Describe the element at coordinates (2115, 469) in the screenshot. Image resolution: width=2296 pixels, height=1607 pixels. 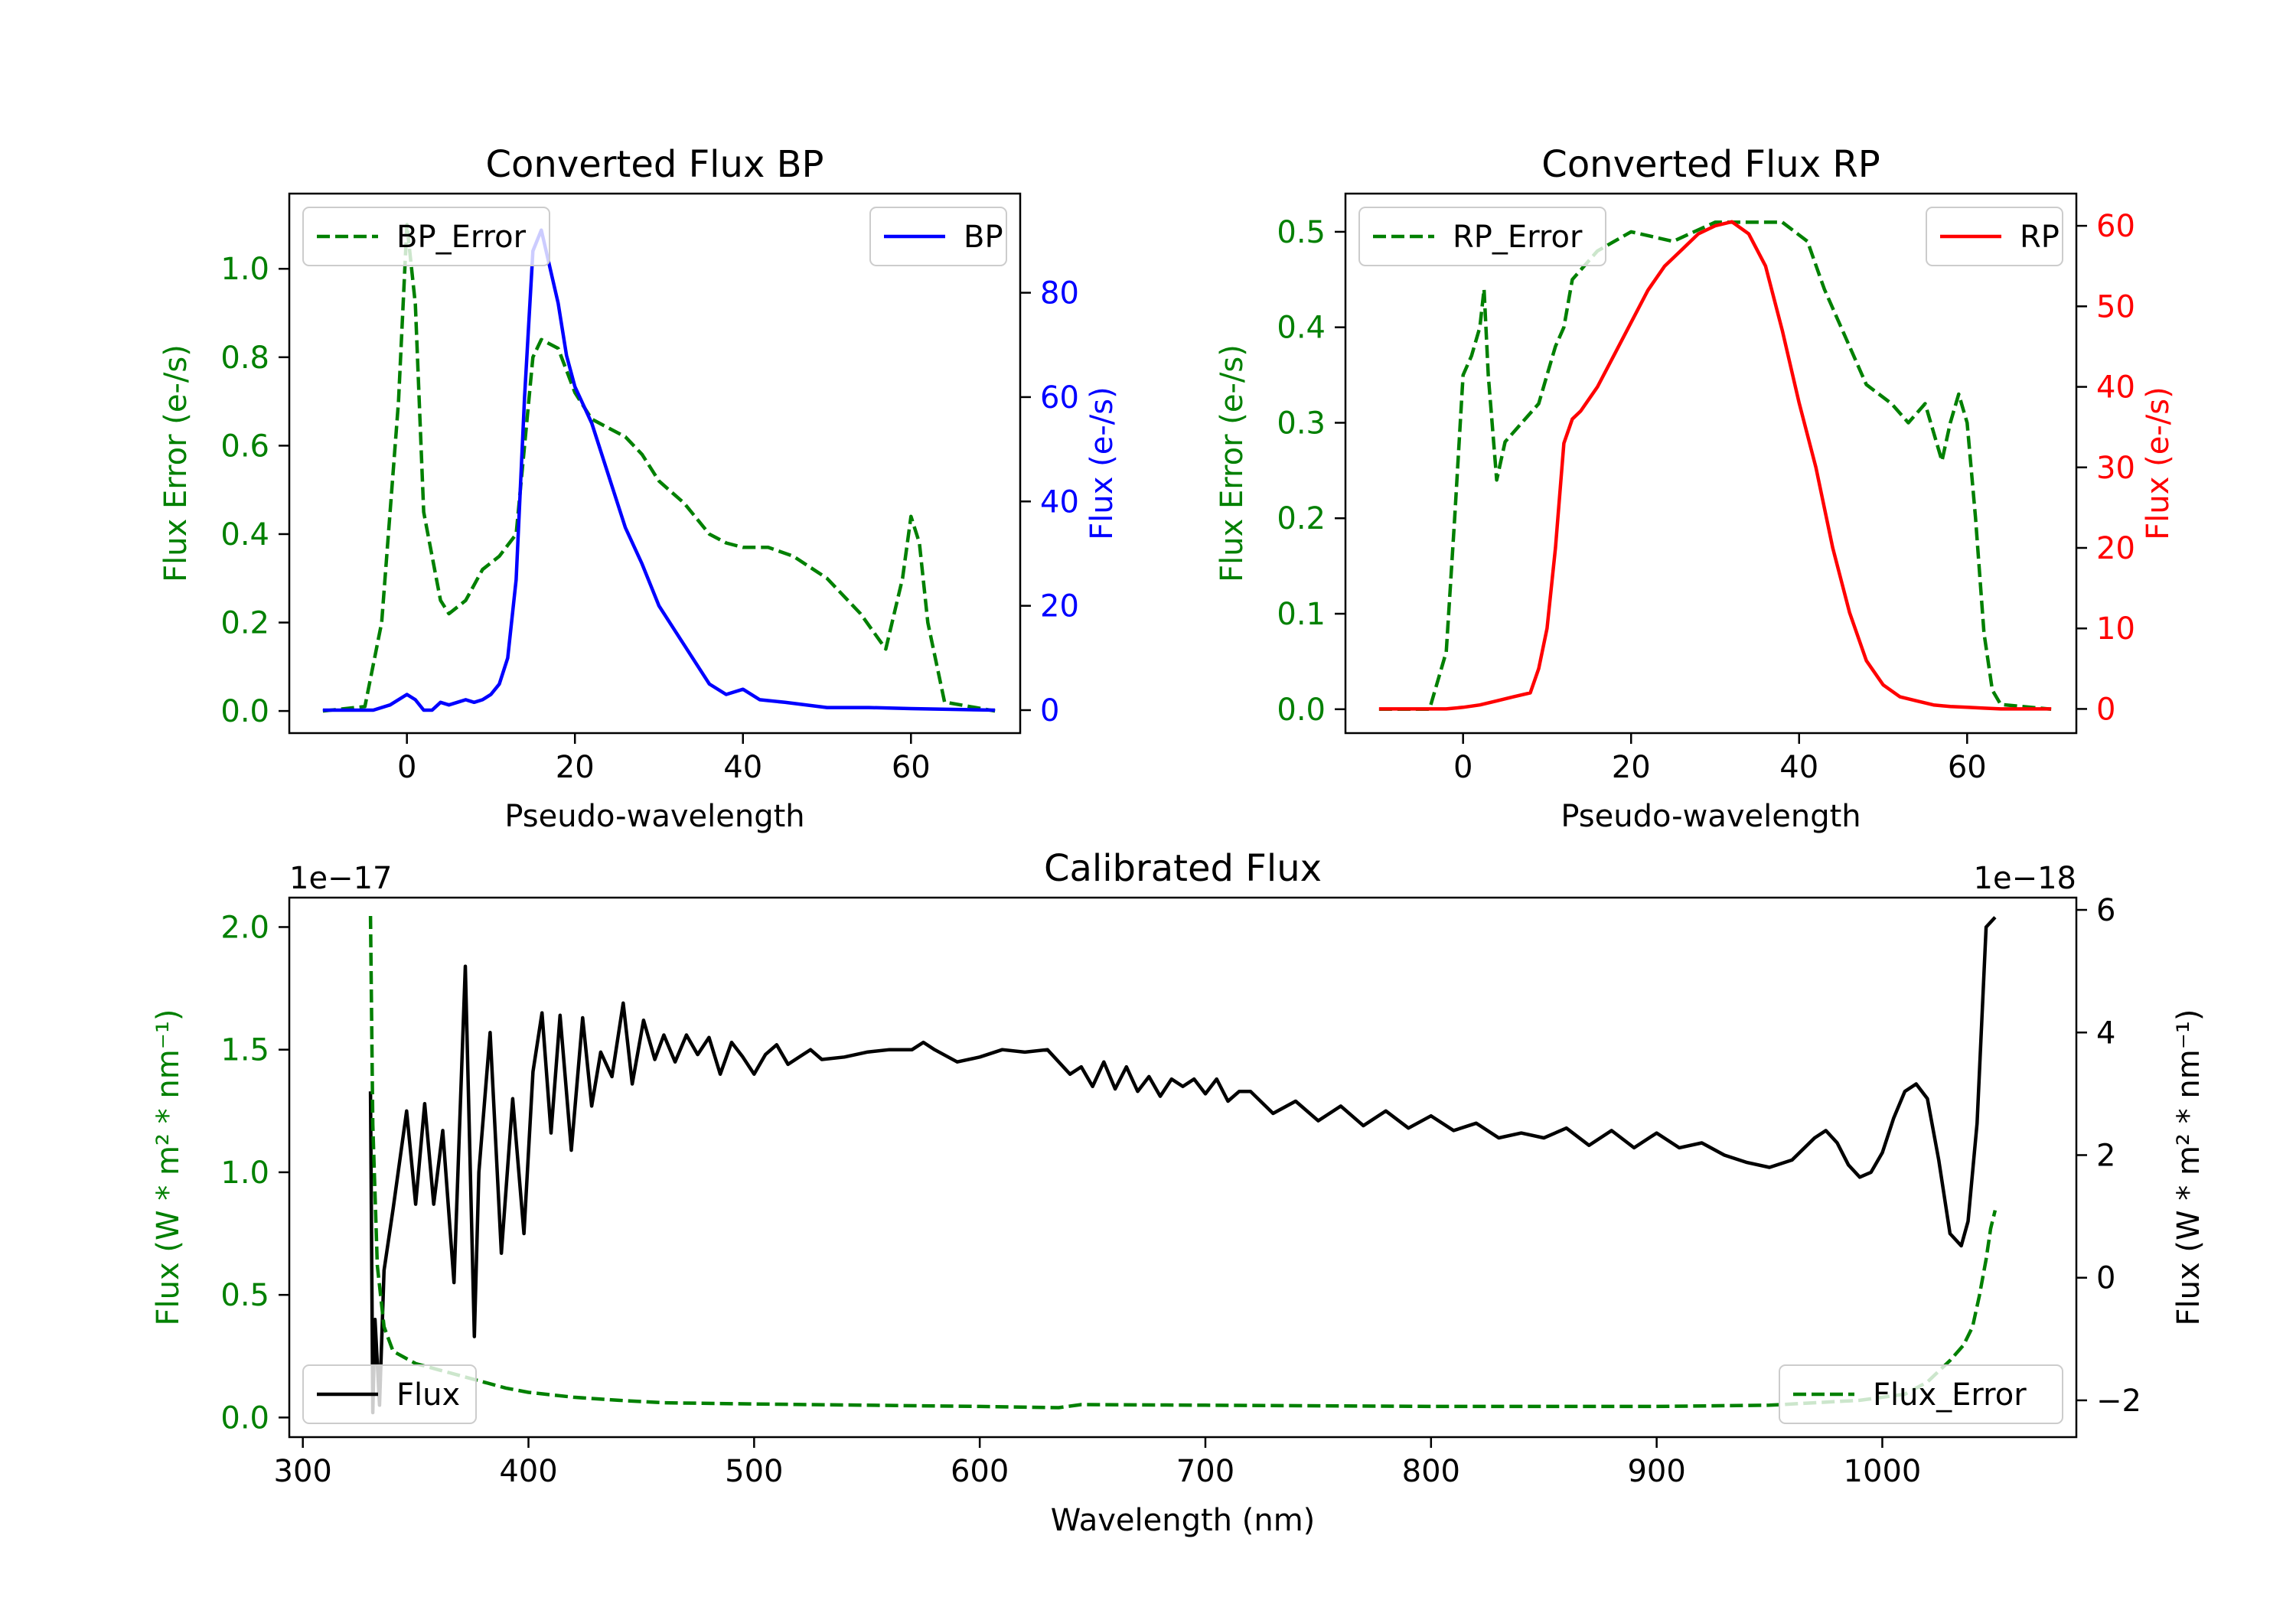
I see `y-right-tick-label: 30` at that location.